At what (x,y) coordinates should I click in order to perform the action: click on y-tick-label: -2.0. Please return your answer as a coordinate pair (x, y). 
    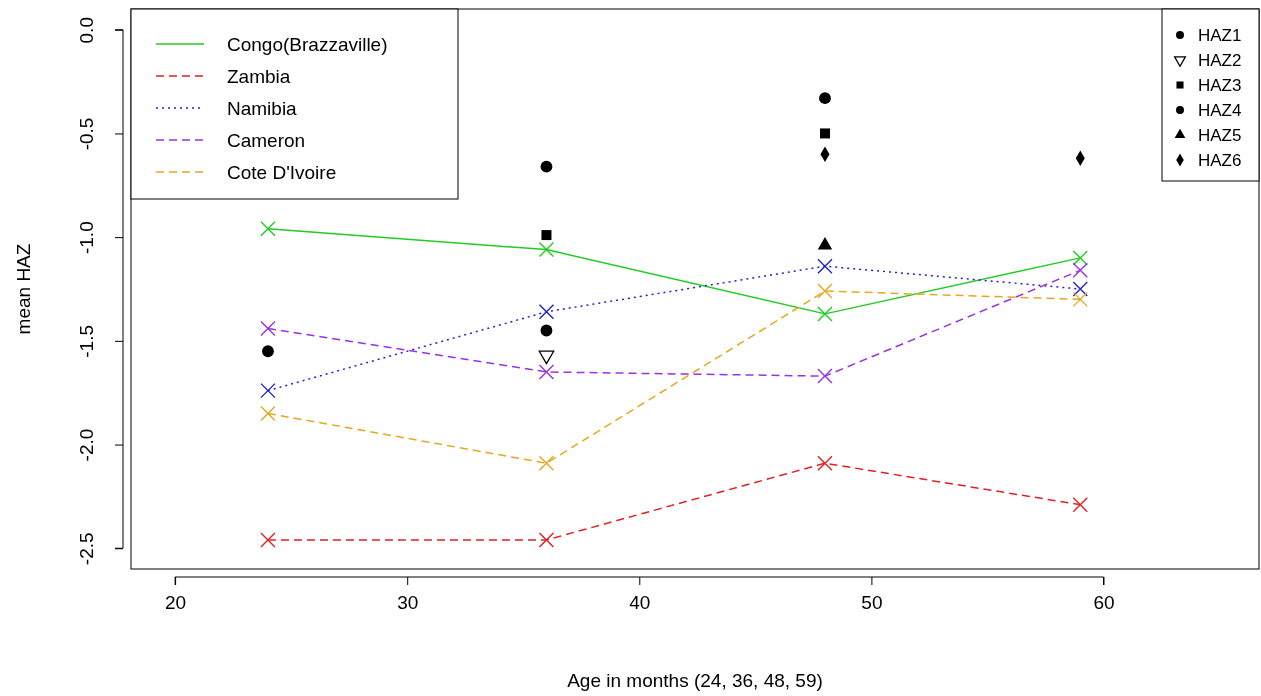
    Looking at the image, I should click on (86, 445).